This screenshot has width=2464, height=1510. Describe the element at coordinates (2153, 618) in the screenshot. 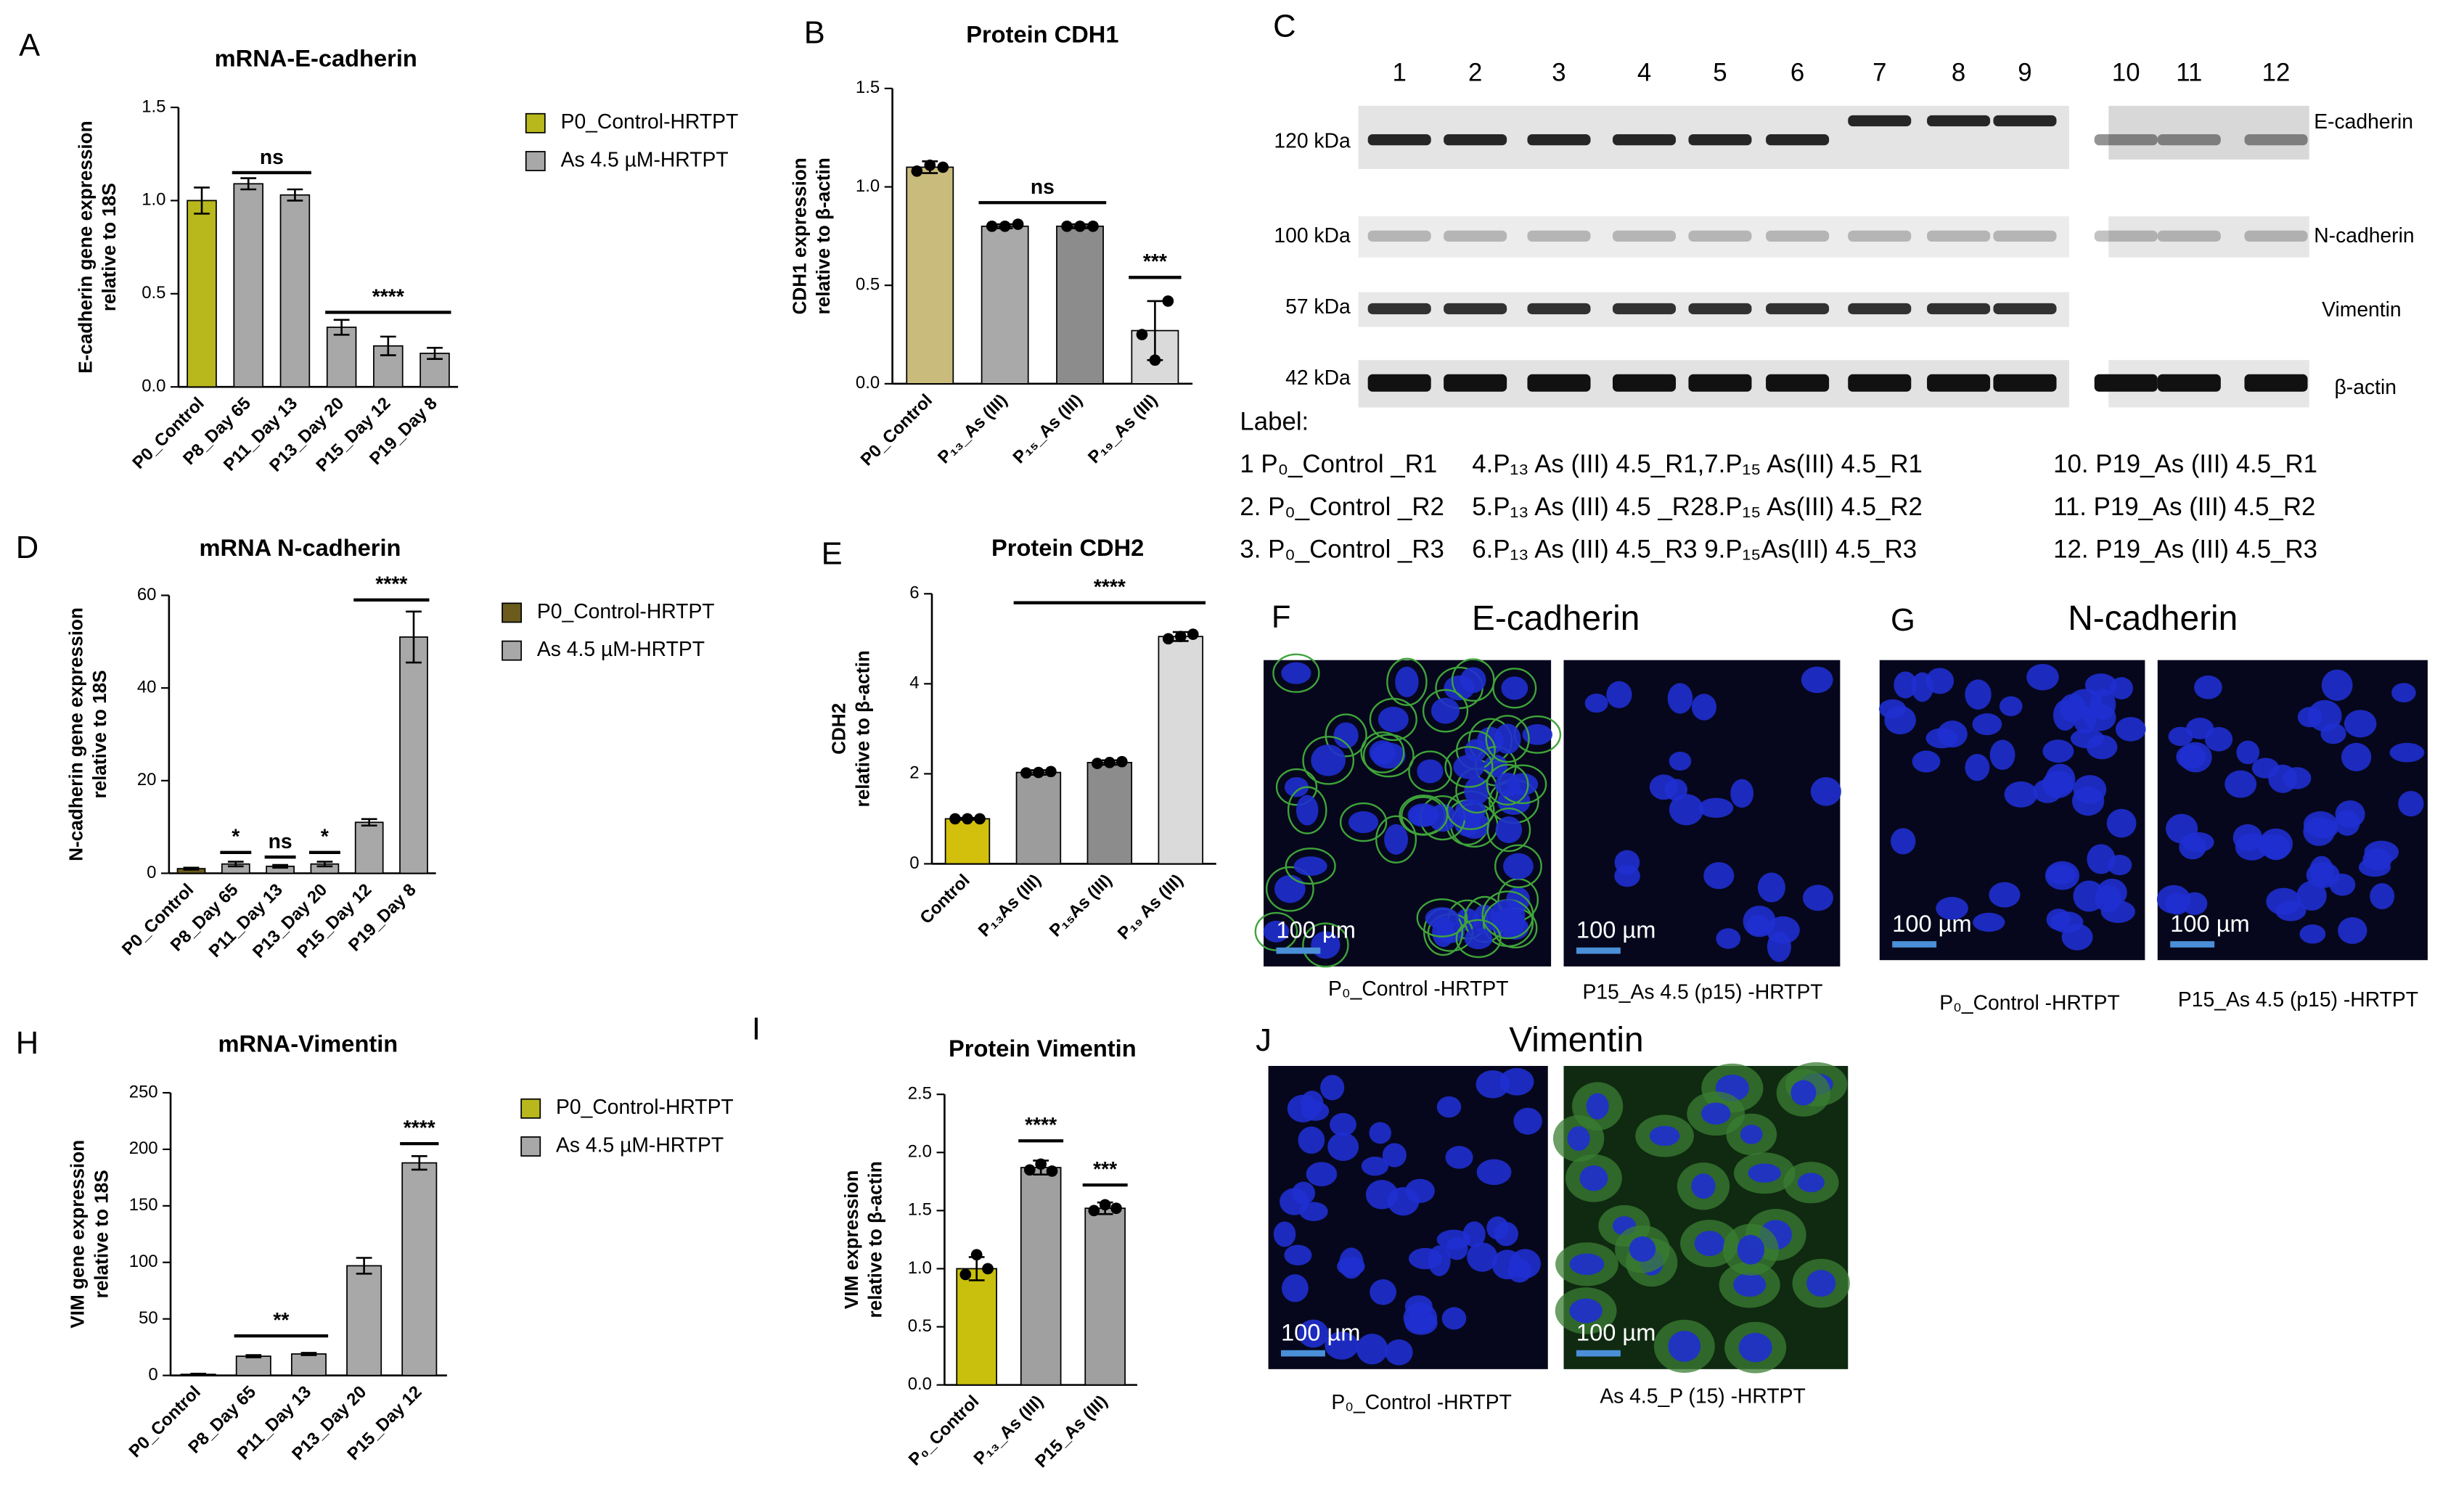

I see `image-title: N-cadherin` at that location.